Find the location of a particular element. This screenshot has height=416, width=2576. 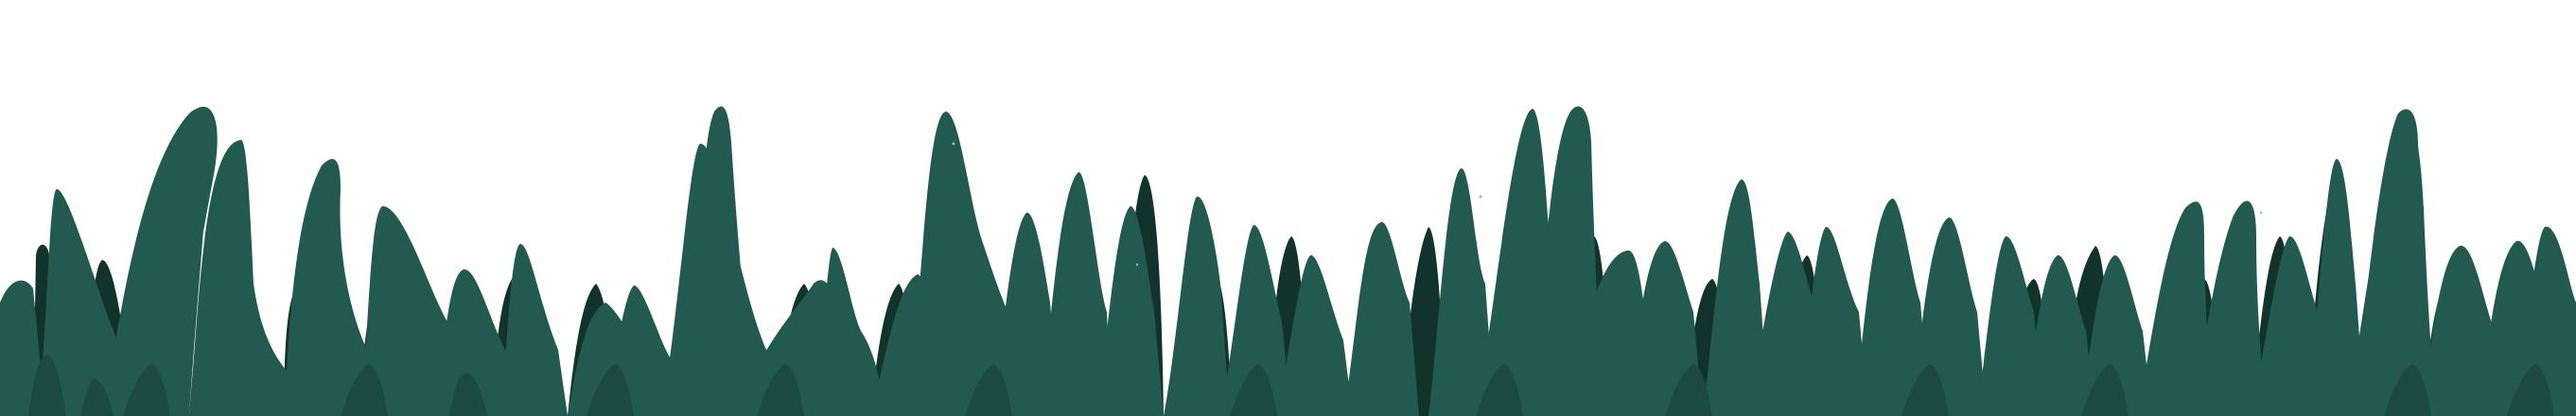

grass-mid-layer is located at coordinates (1291, 385).